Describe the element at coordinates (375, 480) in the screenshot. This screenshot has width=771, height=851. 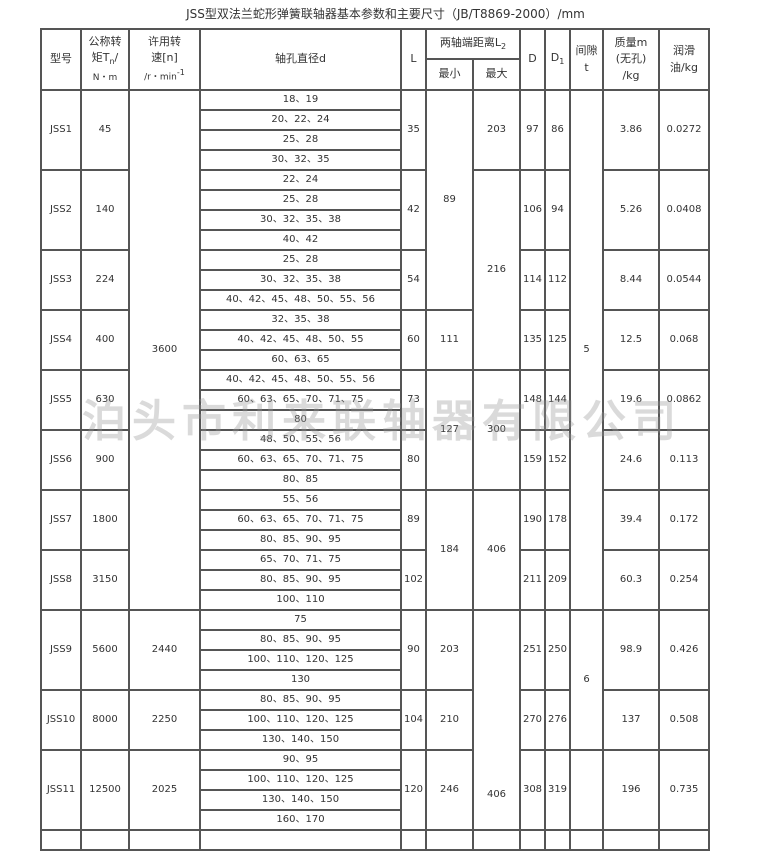
I see `table-row: 80、85` at that location.